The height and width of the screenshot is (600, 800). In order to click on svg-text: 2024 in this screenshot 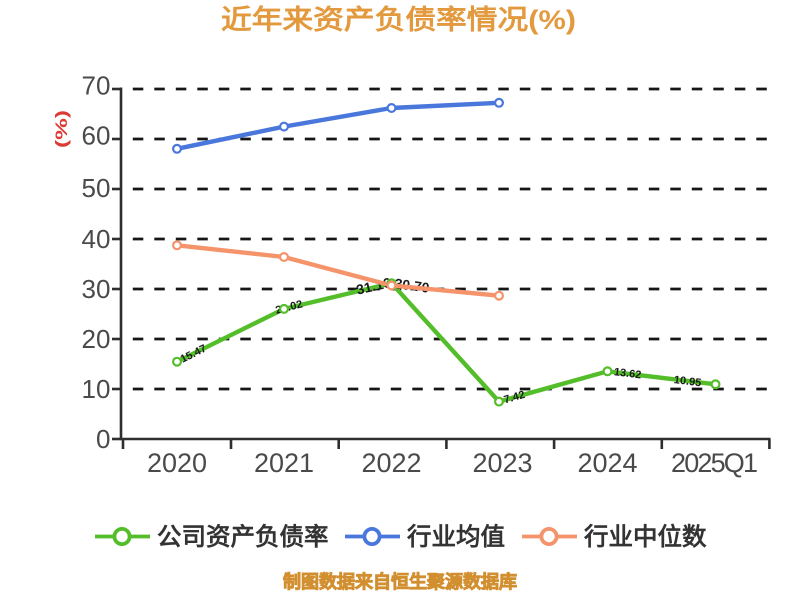, I will do `click(607, 463)`.